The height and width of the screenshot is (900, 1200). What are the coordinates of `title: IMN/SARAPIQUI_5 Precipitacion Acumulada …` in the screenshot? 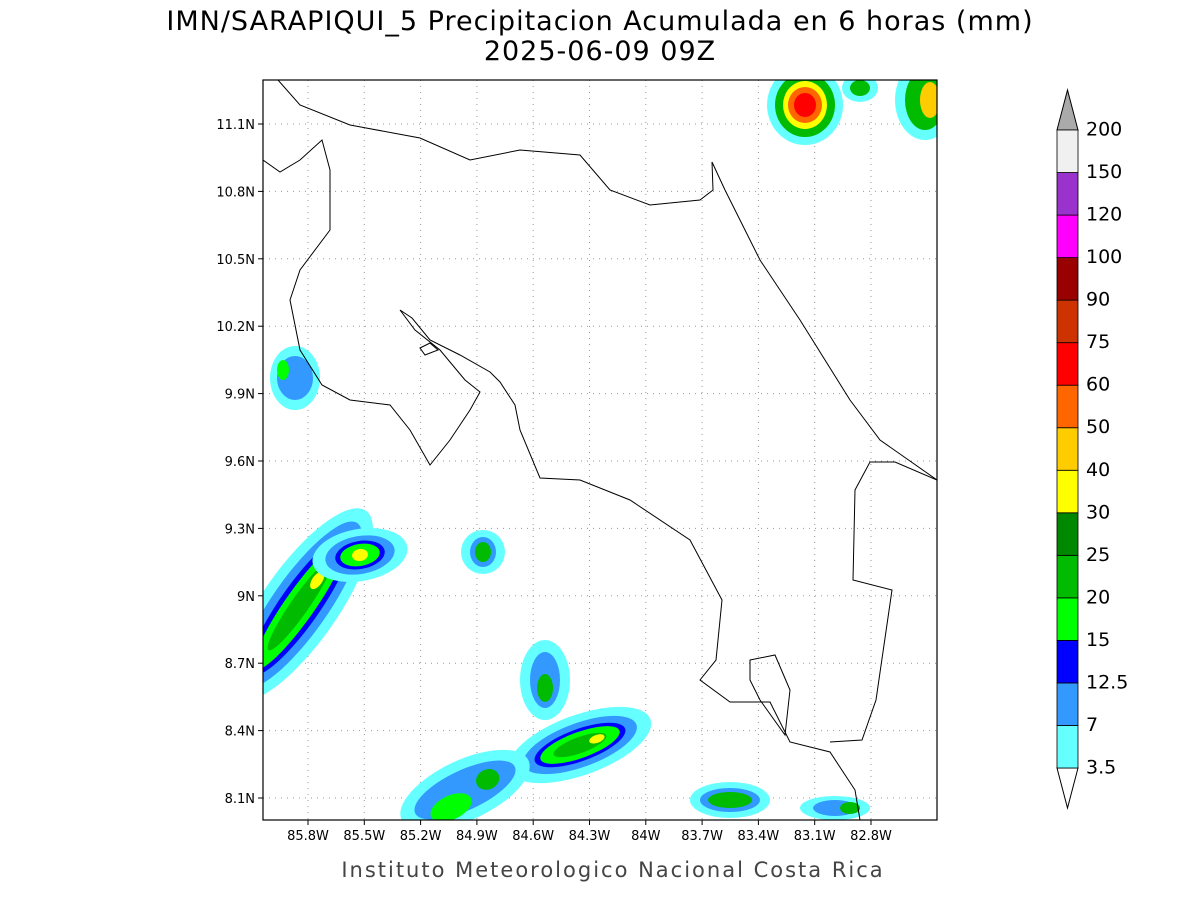 It's located at (599, 21).